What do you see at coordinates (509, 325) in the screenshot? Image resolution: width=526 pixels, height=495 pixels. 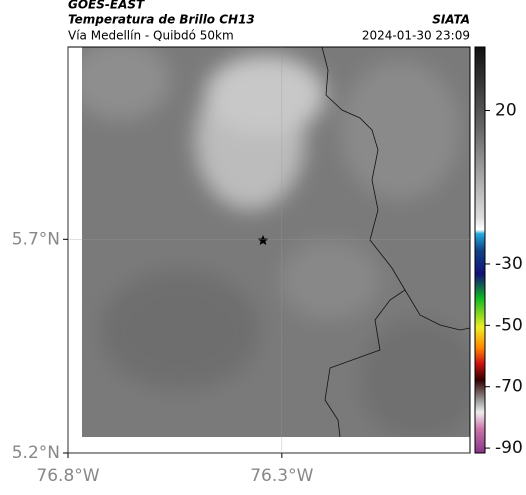 I see `colorbar-tick-label: -50` at bounding box center [509, 325].